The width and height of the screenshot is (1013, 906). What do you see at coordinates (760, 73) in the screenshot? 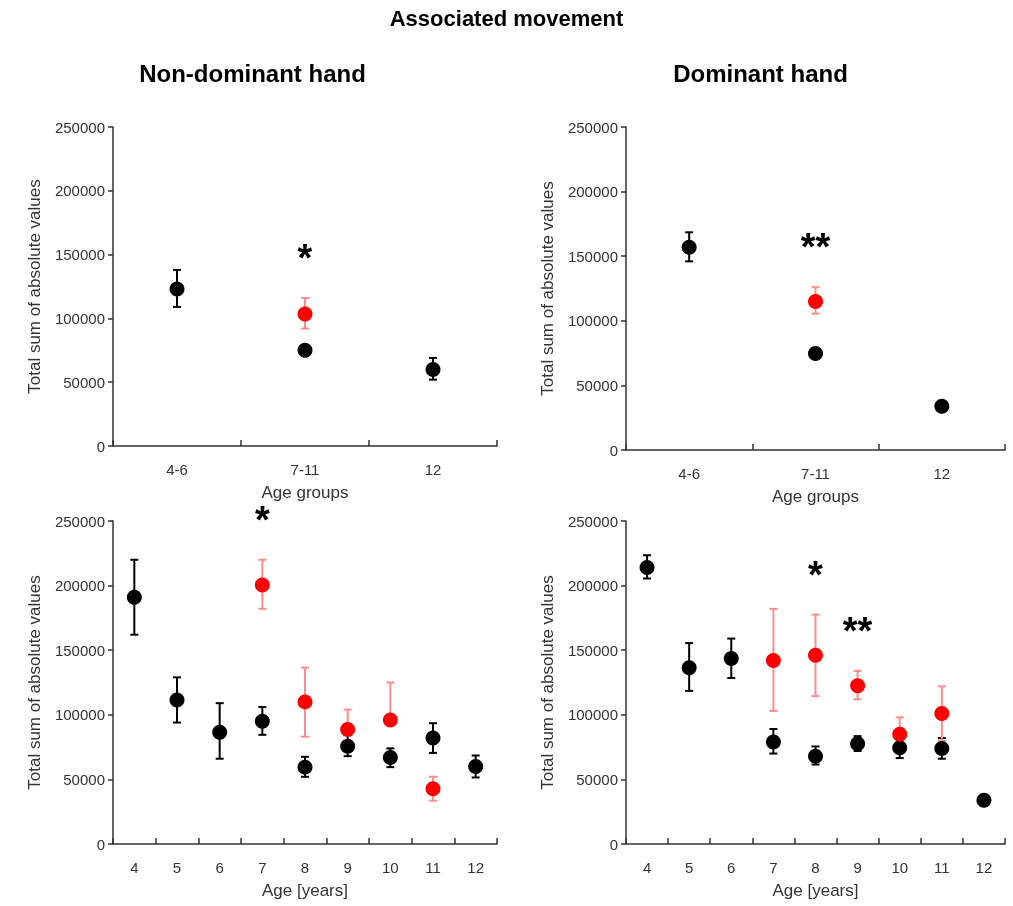
I see `chart-title: Dominant hand` at bounding box center [760, 73].